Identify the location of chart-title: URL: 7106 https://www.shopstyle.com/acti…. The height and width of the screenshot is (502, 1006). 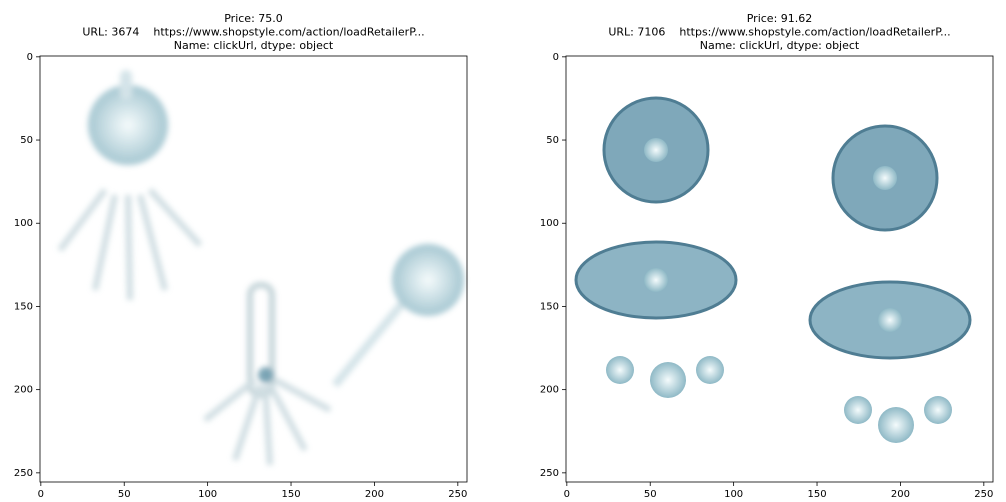
(779, 32).